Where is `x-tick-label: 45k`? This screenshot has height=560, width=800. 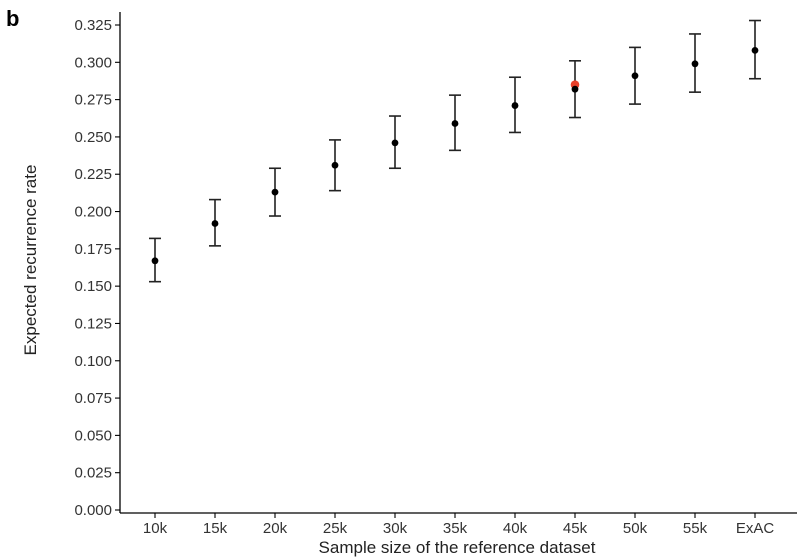
x-tick-label: 45k is located at coordinates (575, 528).